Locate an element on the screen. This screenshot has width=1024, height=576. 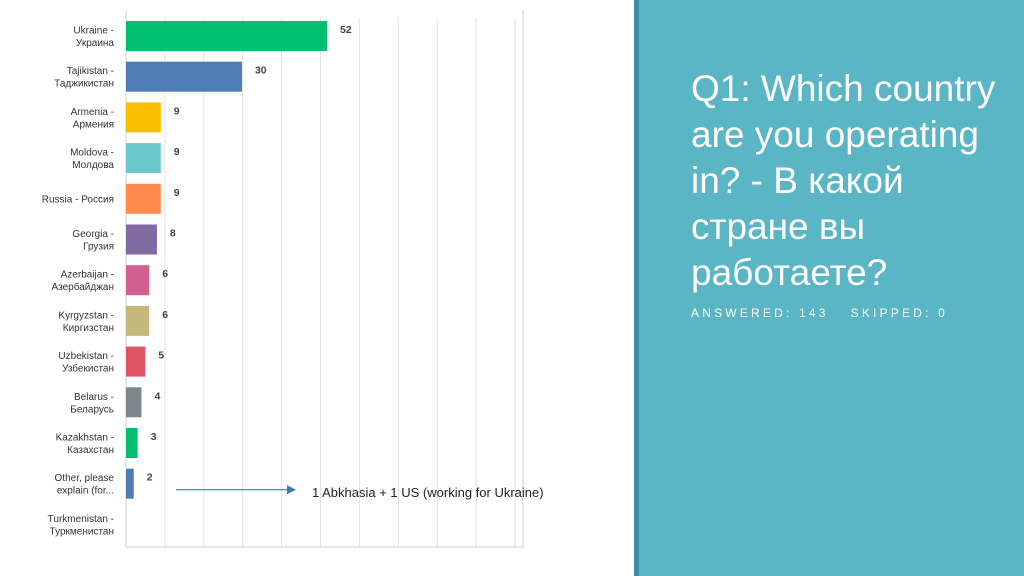
data-label: 52 is located at coordinates (346, 30).